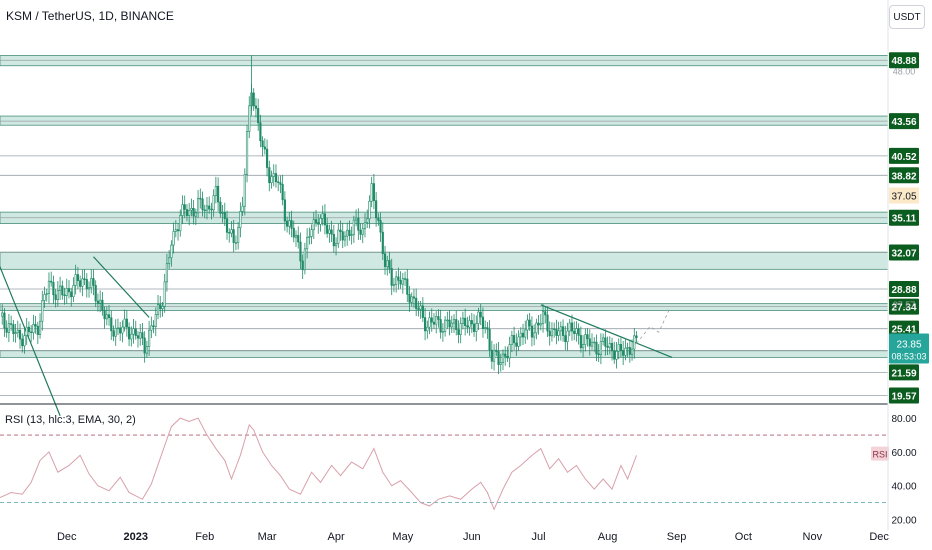 Image resolution: width=932 pixels, height=550 pixels. Describe the element at coordinates (879, 455) in the screenshot. I see `rsi-badge-label: RSI` at that location.